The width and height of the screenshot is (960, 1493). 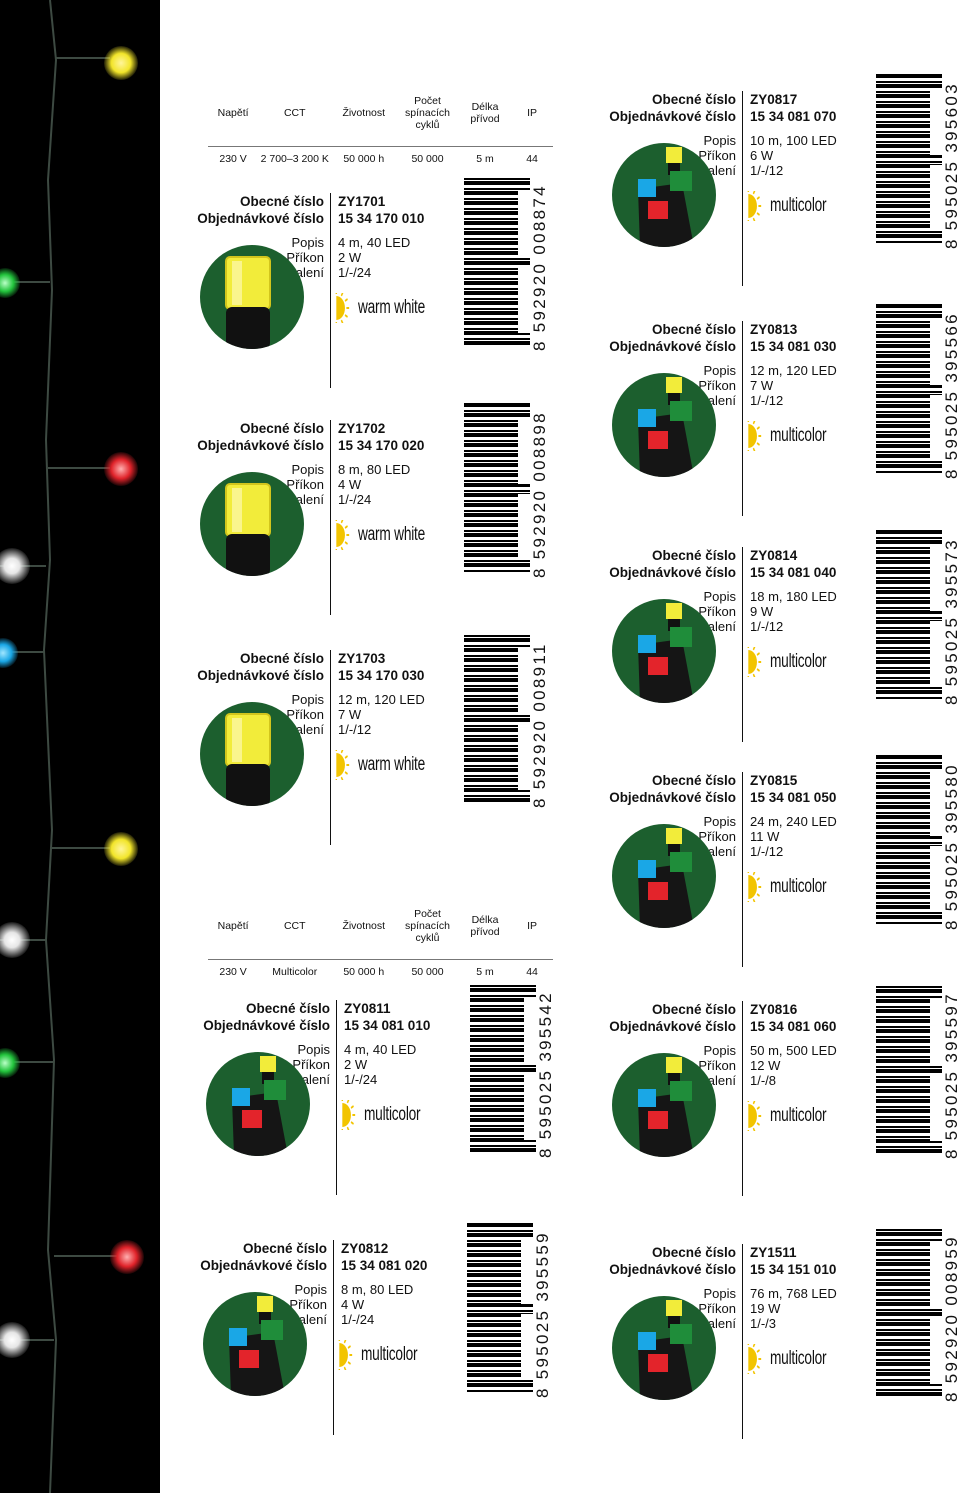 I want to click on order-number: 15 34 151 010, so click(x=793, y=1269).